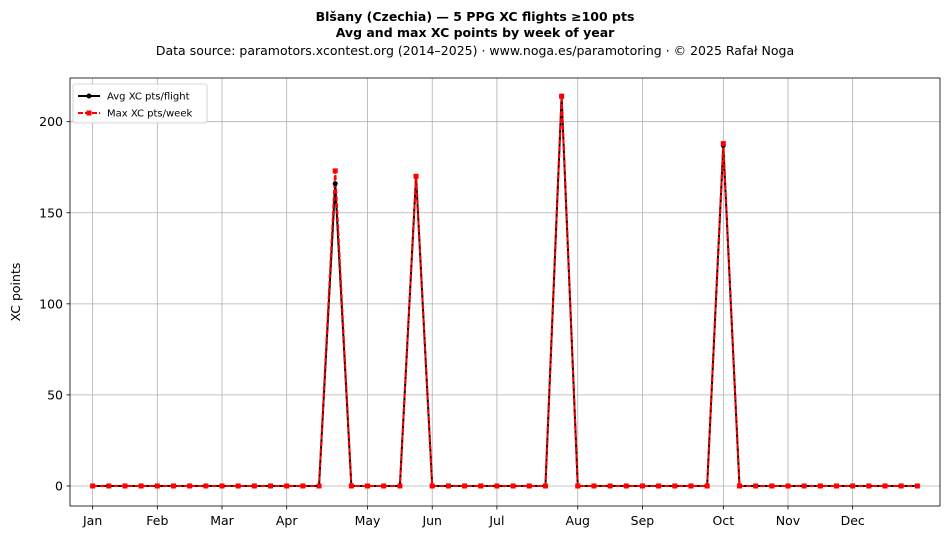  What do you see at coordinates (368, 520) in the screenshot?
I see `x-tick-label: May` at bounding box center [368, 520].